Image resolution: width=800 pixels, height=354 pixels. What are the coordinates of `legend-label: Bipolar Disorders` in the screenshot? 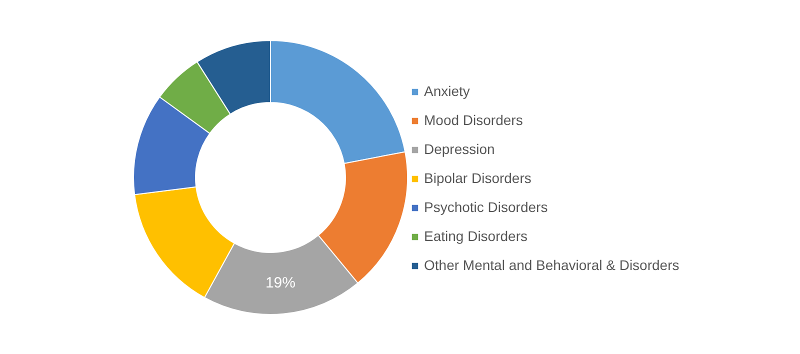 It's located at (478, 178).